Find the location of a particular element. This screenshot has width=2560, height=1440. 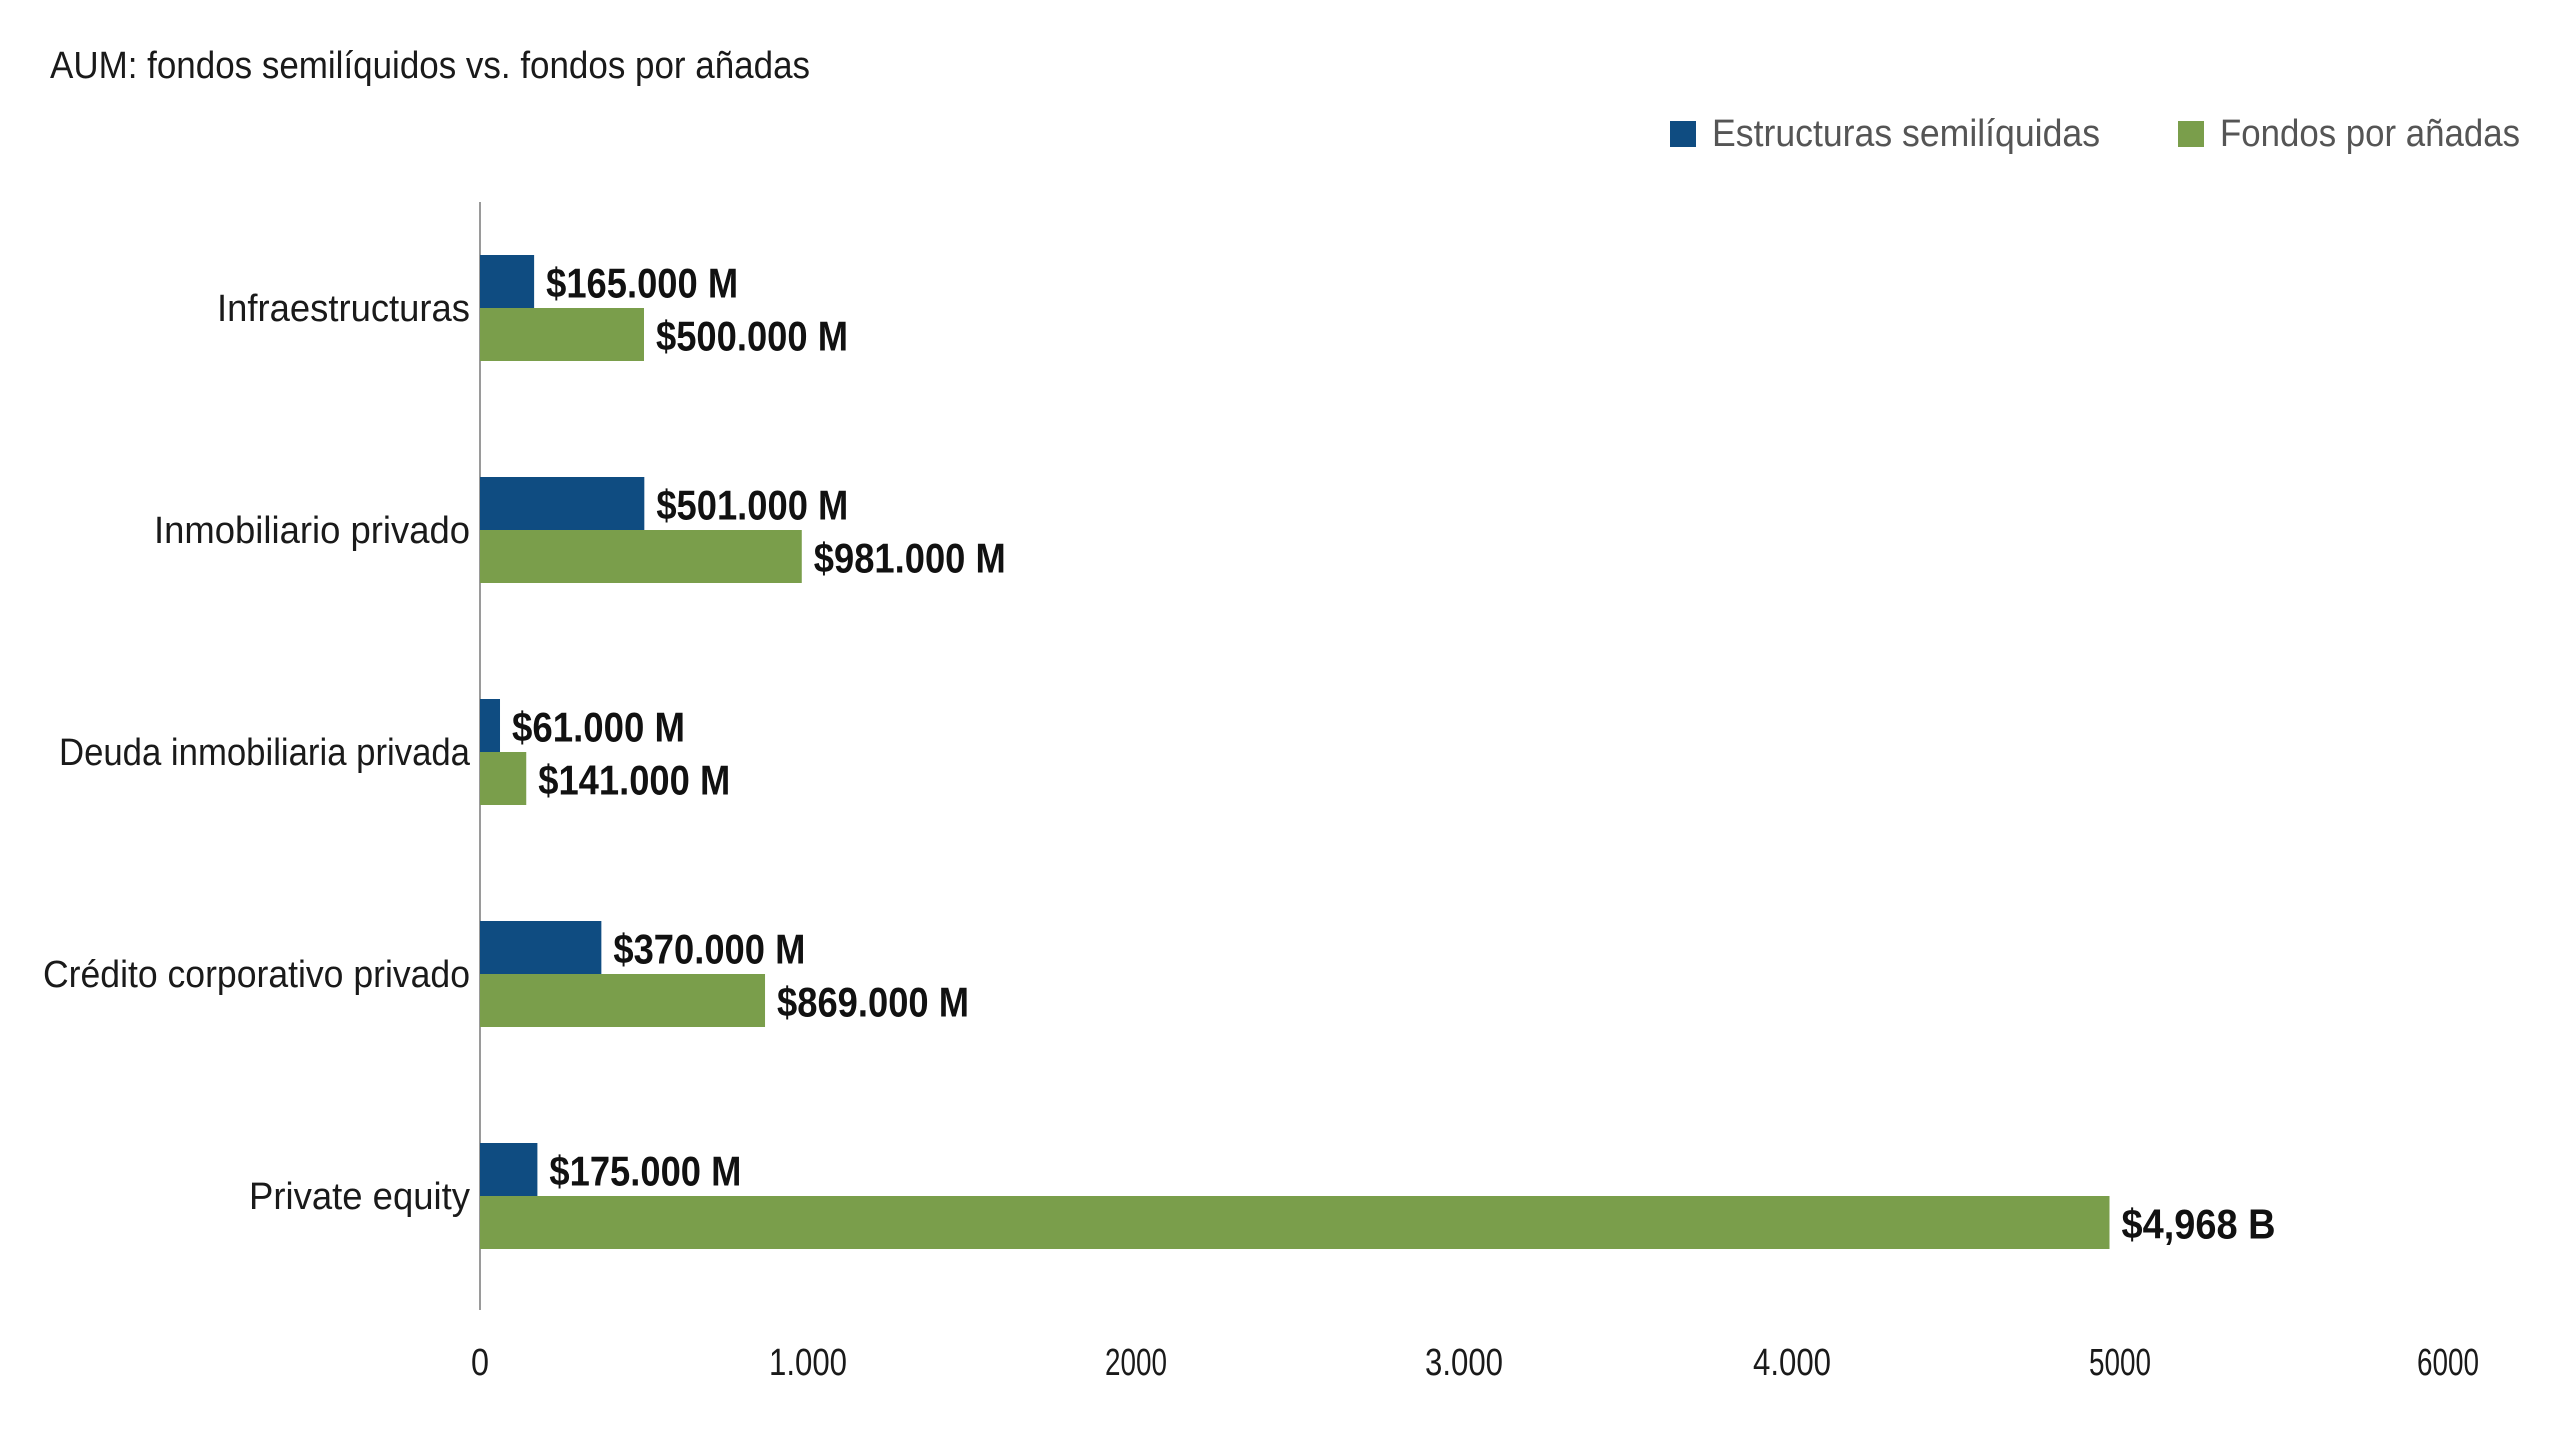

data-label-estructuras-semiliquidas-infraestructuras: $165.000 M is located at coordinates (642, 283).